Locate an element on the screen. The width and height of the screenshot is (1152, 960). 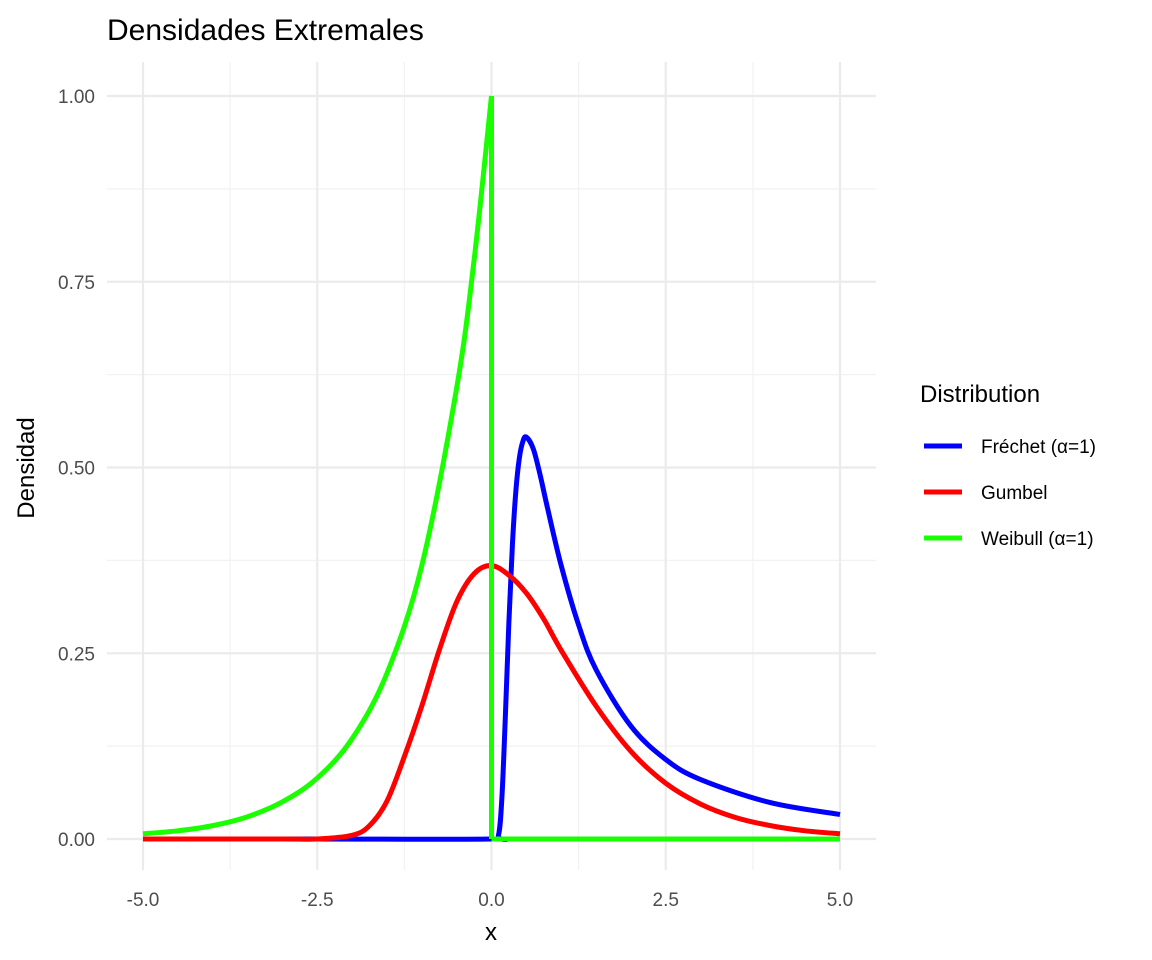
y-tick-label: 0.75 is located at coordinates (76, 283).